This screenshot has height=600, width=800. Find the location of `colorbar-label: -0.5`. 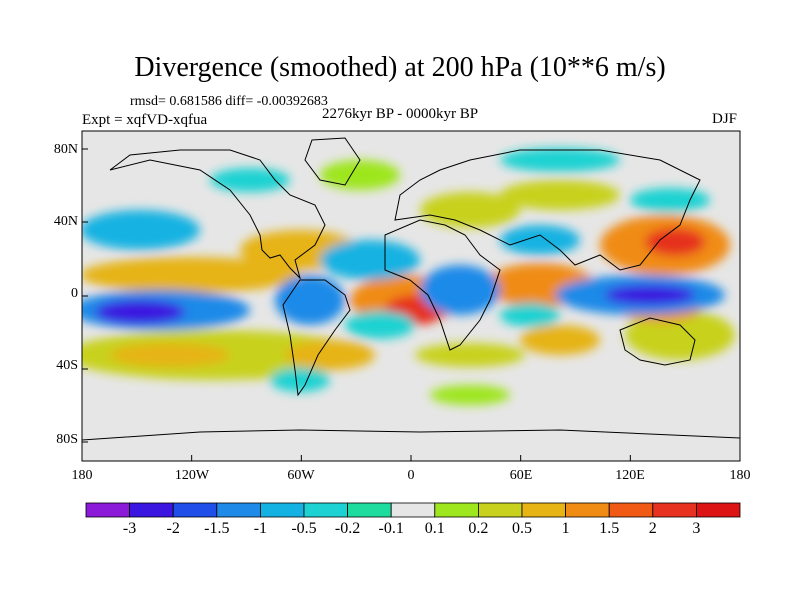

colorbar-label: -0.5 is located at coordinates (304, 528).